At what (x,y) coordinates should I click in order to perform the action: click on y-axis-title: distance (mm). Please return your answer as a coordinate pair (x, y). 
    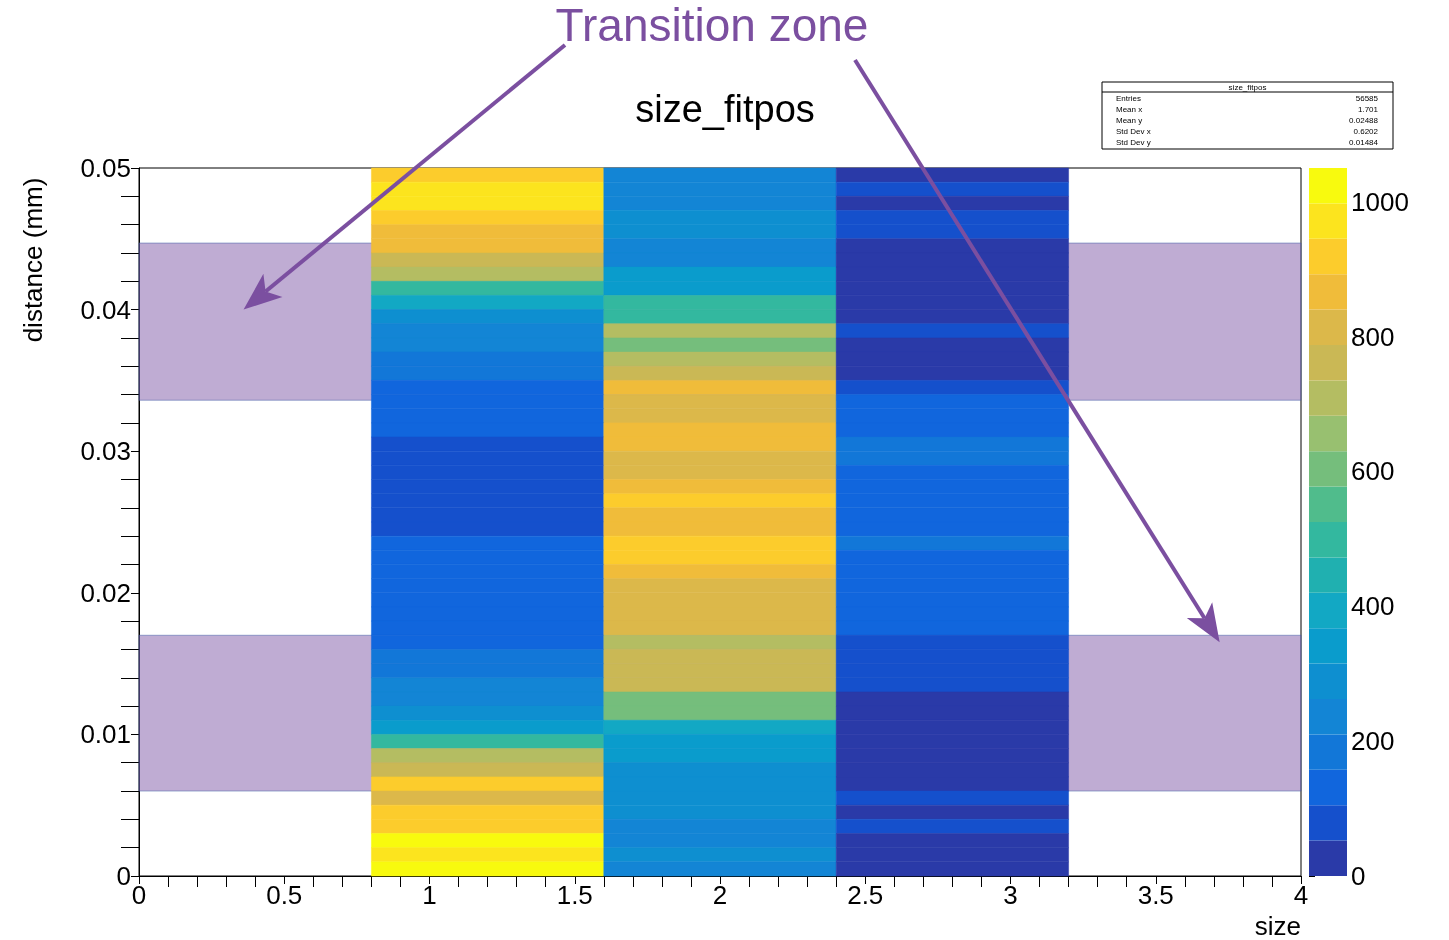
    Looking at the image, I should click on (33, 260).